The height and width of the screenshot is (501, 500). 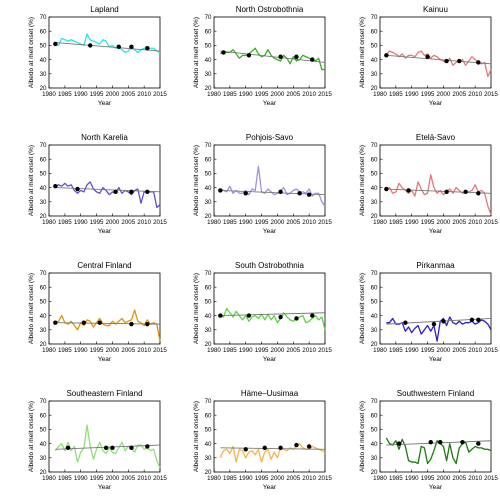 I want to click on panel-title: Southwestern Finland, so click(x=435, y=393).